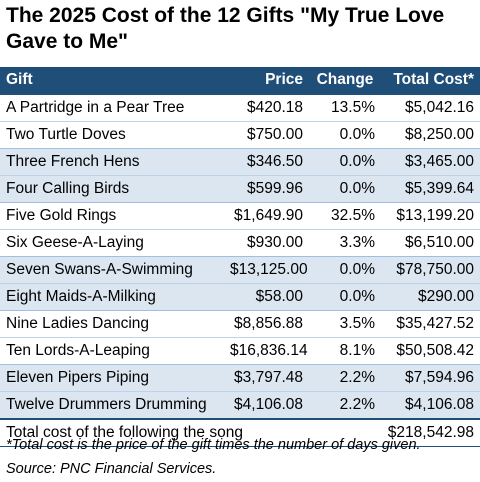 Image resolution: width=480 pixels, height=482 pixels. I want to click on gift-change: 13.5%, so click(345, 108).